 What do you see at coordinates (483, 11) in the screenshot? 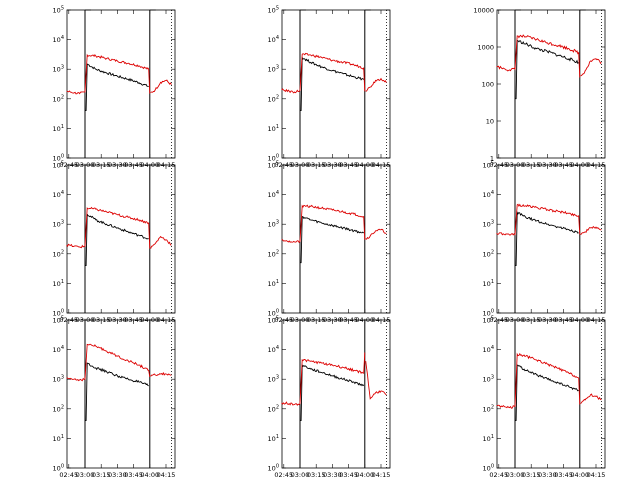
I see `y-tick-label: 10000` at bounding box center [483, 11].